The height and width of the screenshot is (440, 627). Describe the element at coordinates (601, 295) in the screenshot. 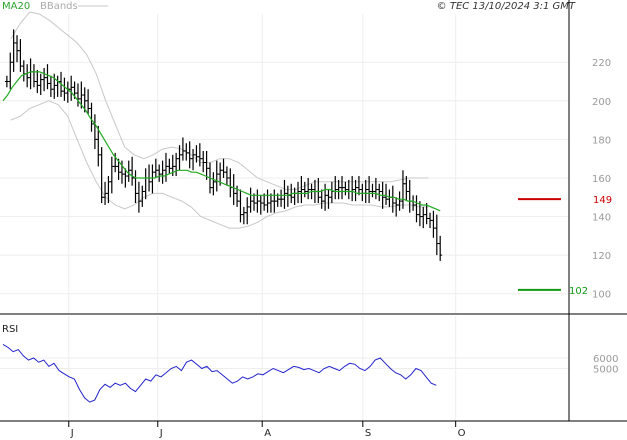

I see `price-tick-label: 100` at that location.